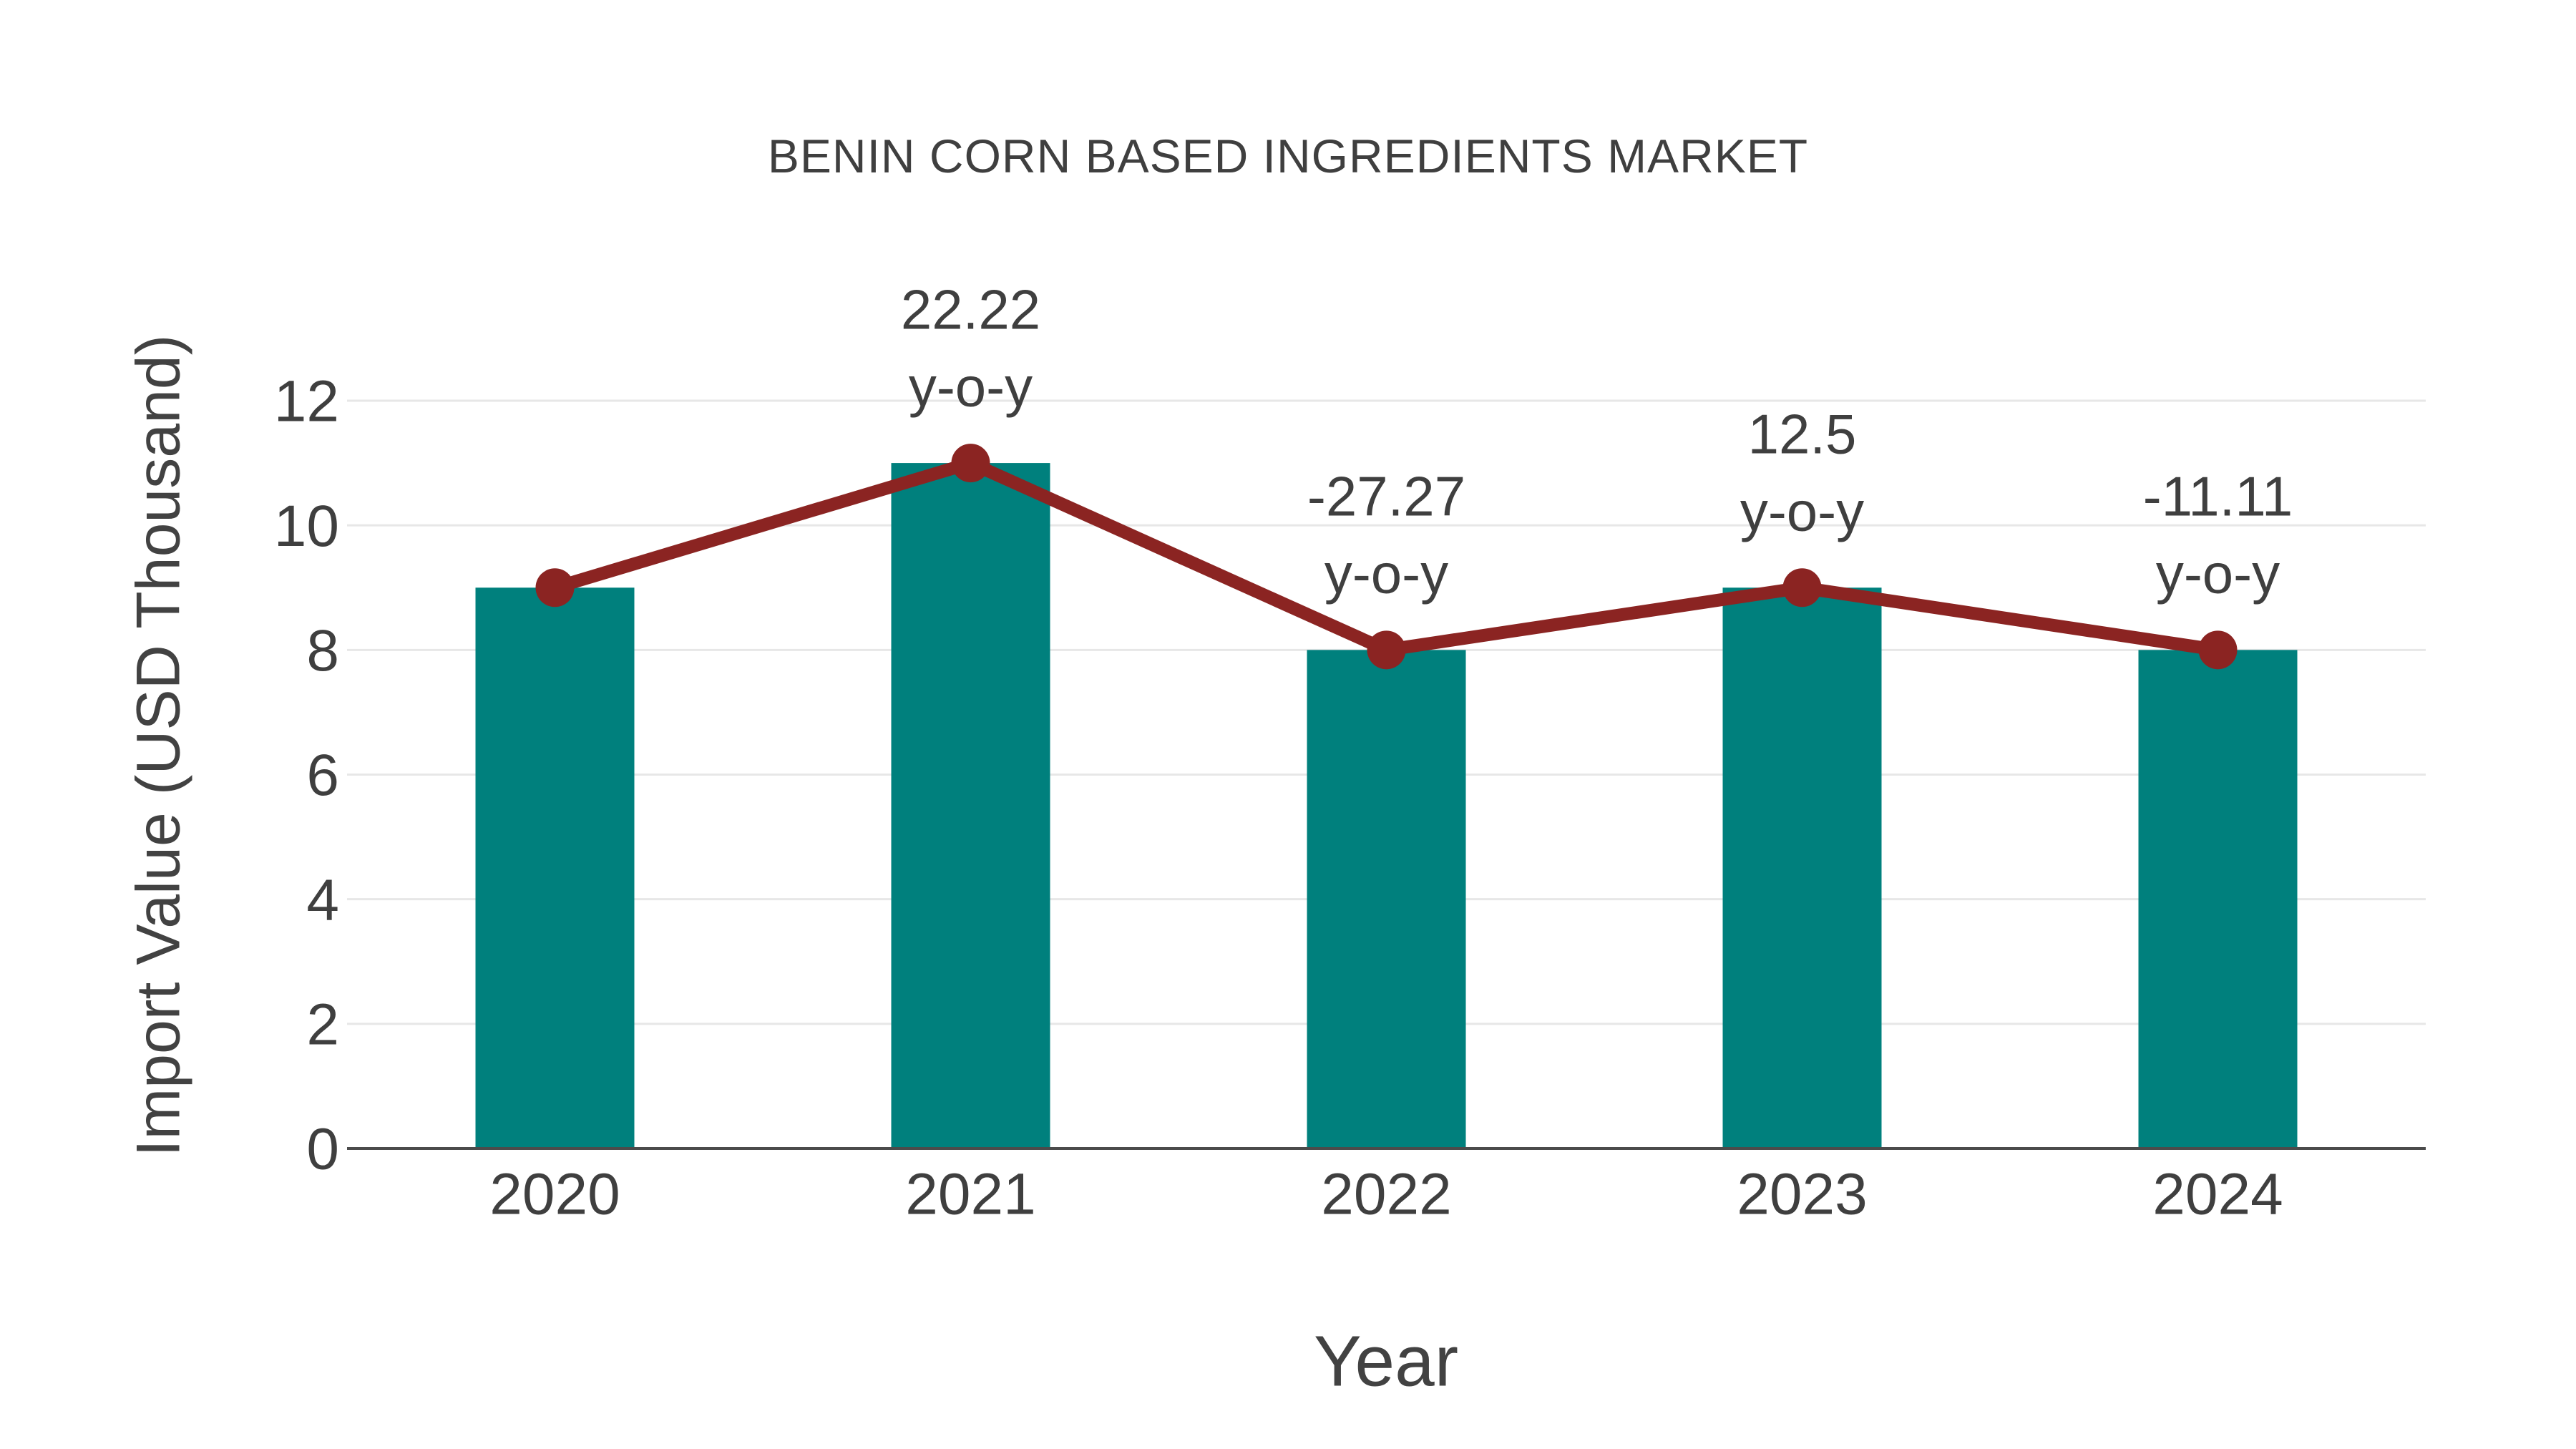  What do you see at coordinates (1386, 573) in the screenshot?
I see `annotation-suffix-2022: y-o-y` at bounding box center [1386, 573].